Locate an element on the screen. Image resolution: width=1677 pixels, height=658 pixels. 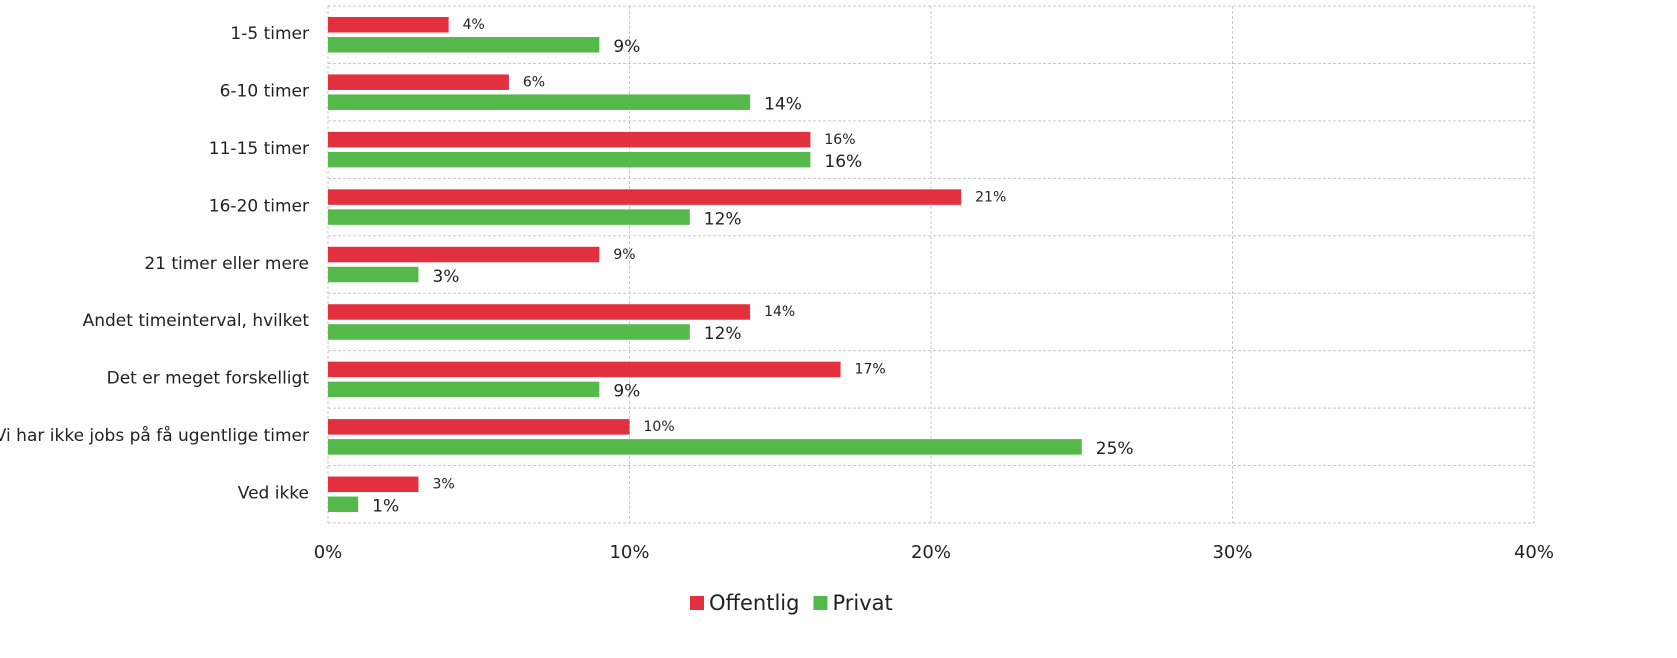
data-label: 25% is located at coordinates (1115, 449).